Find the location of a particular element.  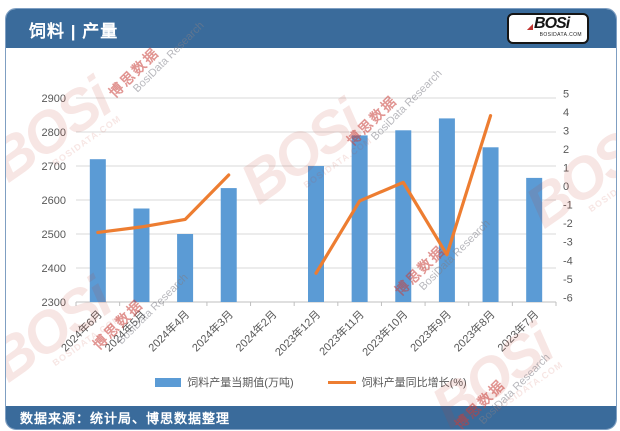

bar-2023年10月 is located at coordinates (403, 216).